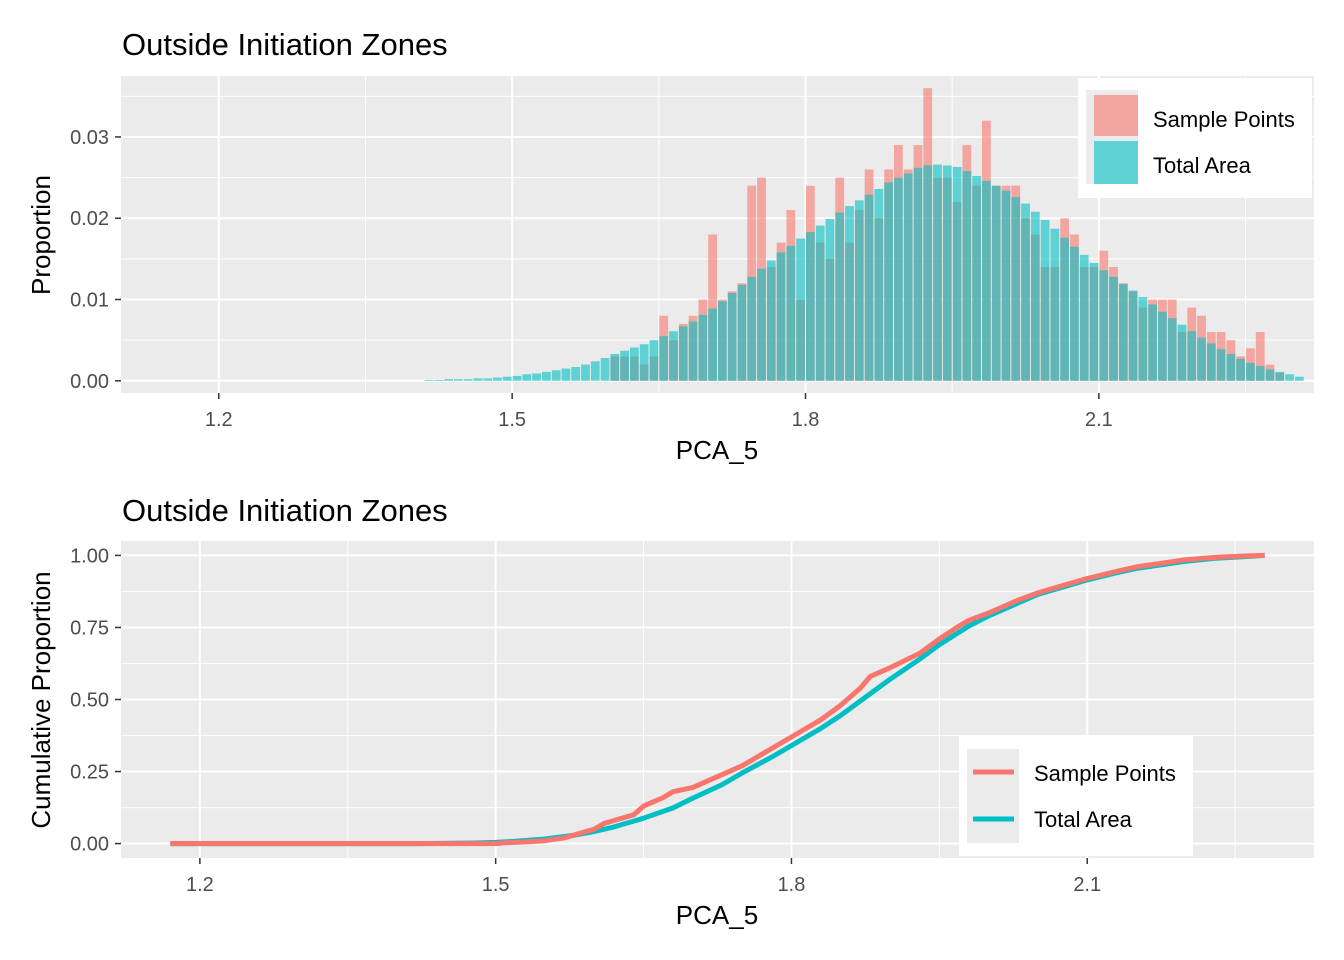  Describe the element at coordinates (89, 556) in the screenshot. I see `y-tick-label: 1.00` at that location.